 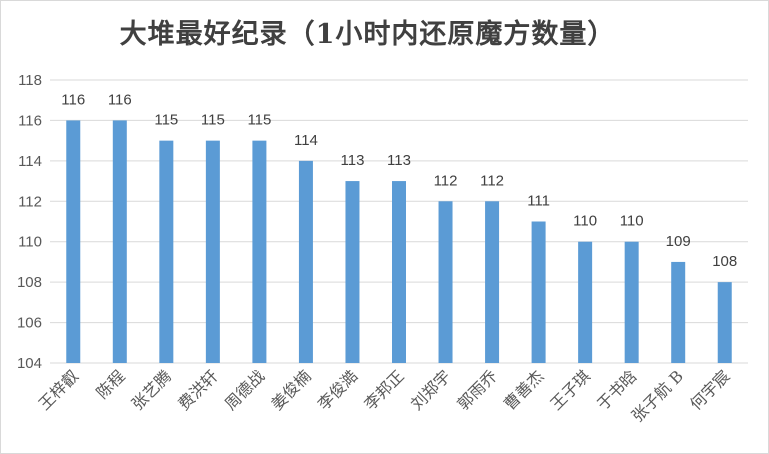 I want to click on y-tick-label: 118, so click(x=30, y=80).